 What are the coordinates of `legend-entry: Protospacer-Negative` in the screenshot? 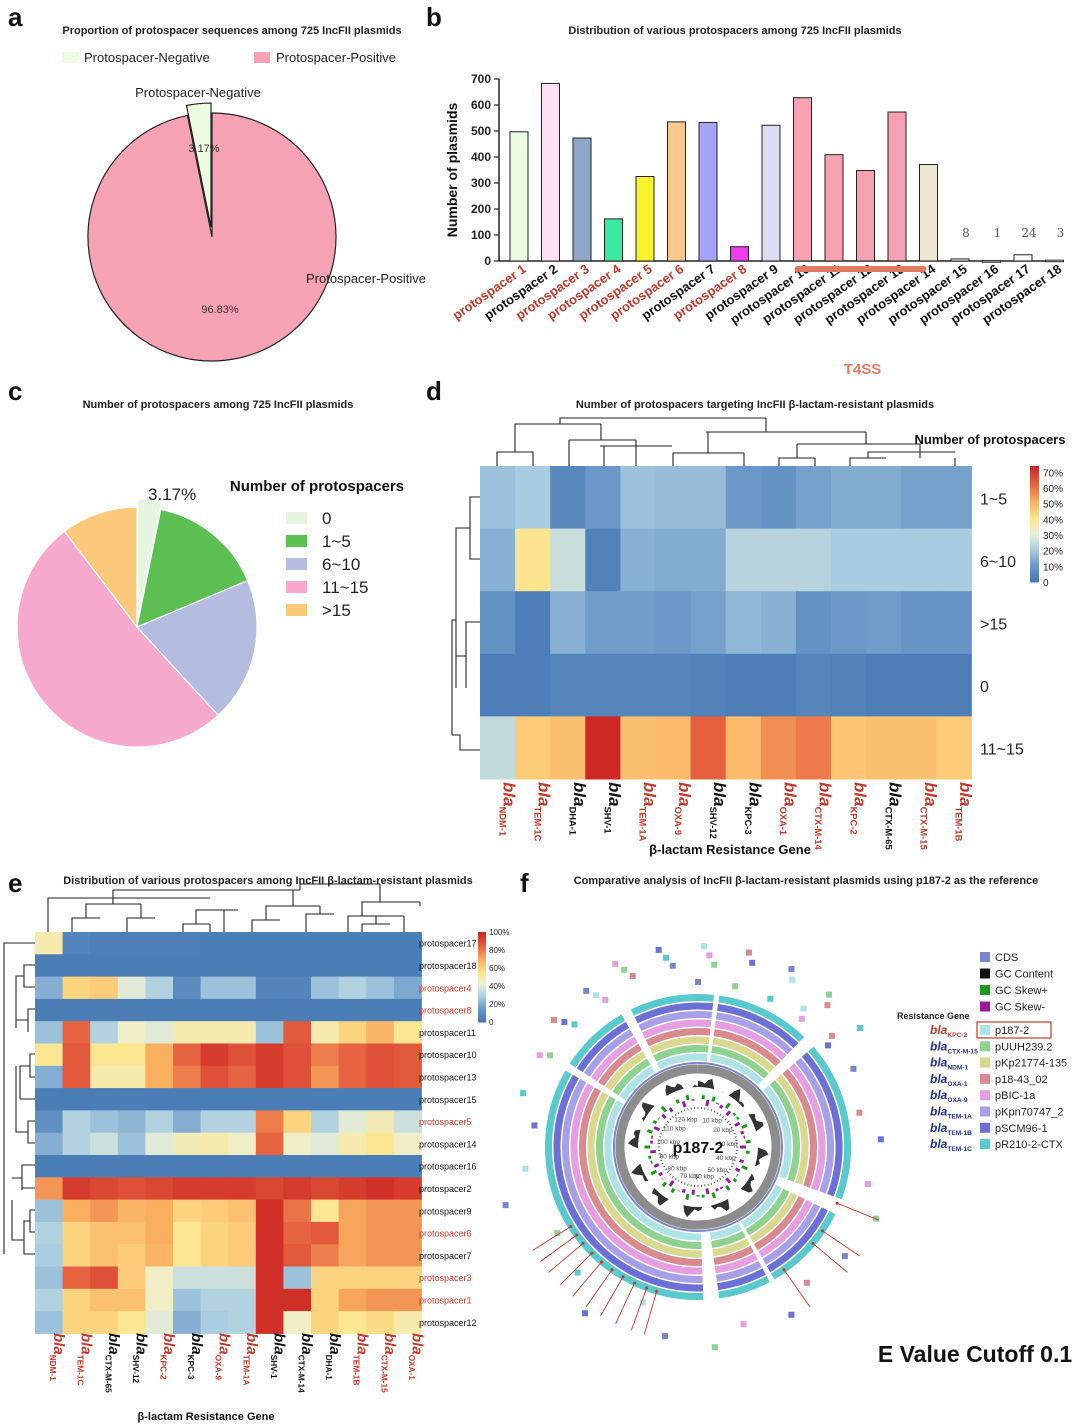 It's located at (147, 57).